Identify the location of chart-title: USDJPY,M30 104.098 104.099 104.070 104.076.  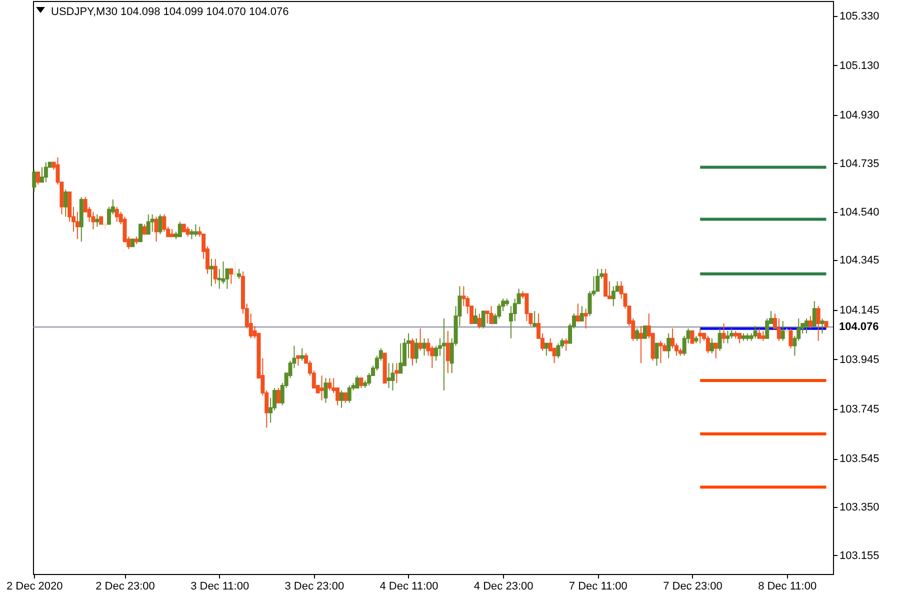
(170, 12).